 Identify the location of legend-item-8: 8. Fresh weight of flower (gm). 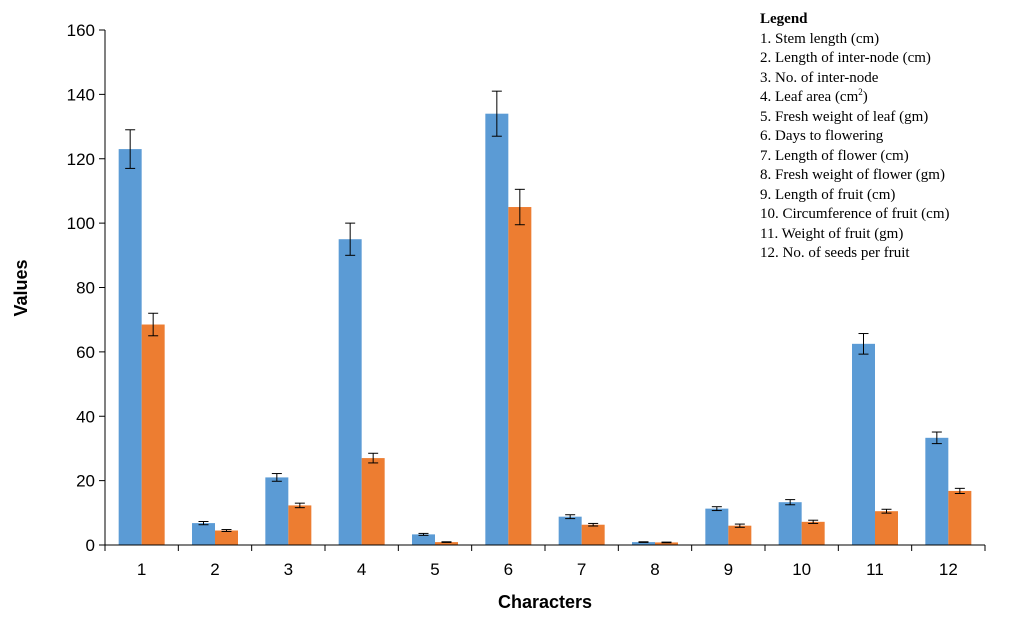
(852, 175).